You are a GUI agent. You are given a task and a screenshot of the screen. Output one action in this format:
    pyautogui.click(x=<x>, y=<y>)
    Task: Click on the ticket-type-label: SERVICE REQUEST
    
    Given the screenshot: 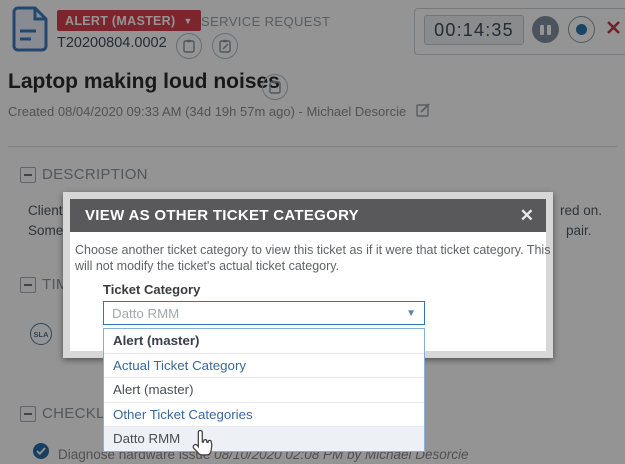 What is the action you would take?
    pyautogui.click(x=266, y=21)
    